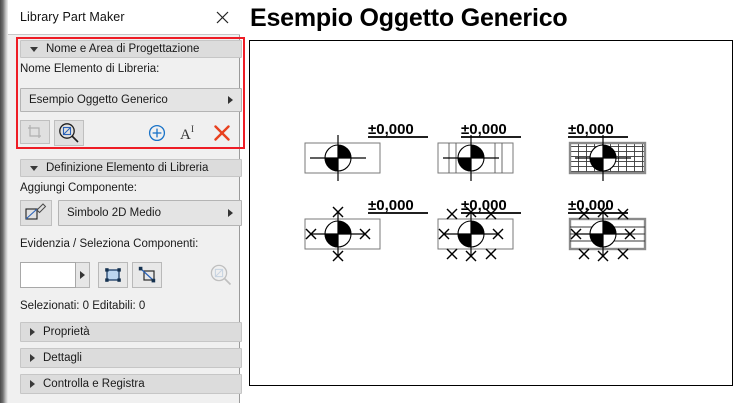  Describe the element at coordinates (475, 158) in the screenshot. I see `symbol-lined` at that location.